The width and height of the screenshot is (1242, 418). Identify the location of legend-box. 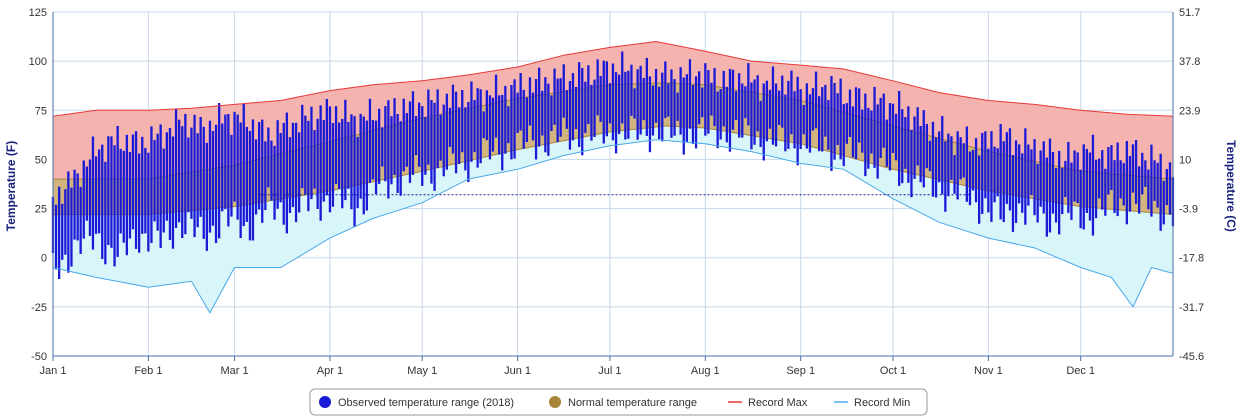
(618, 402).